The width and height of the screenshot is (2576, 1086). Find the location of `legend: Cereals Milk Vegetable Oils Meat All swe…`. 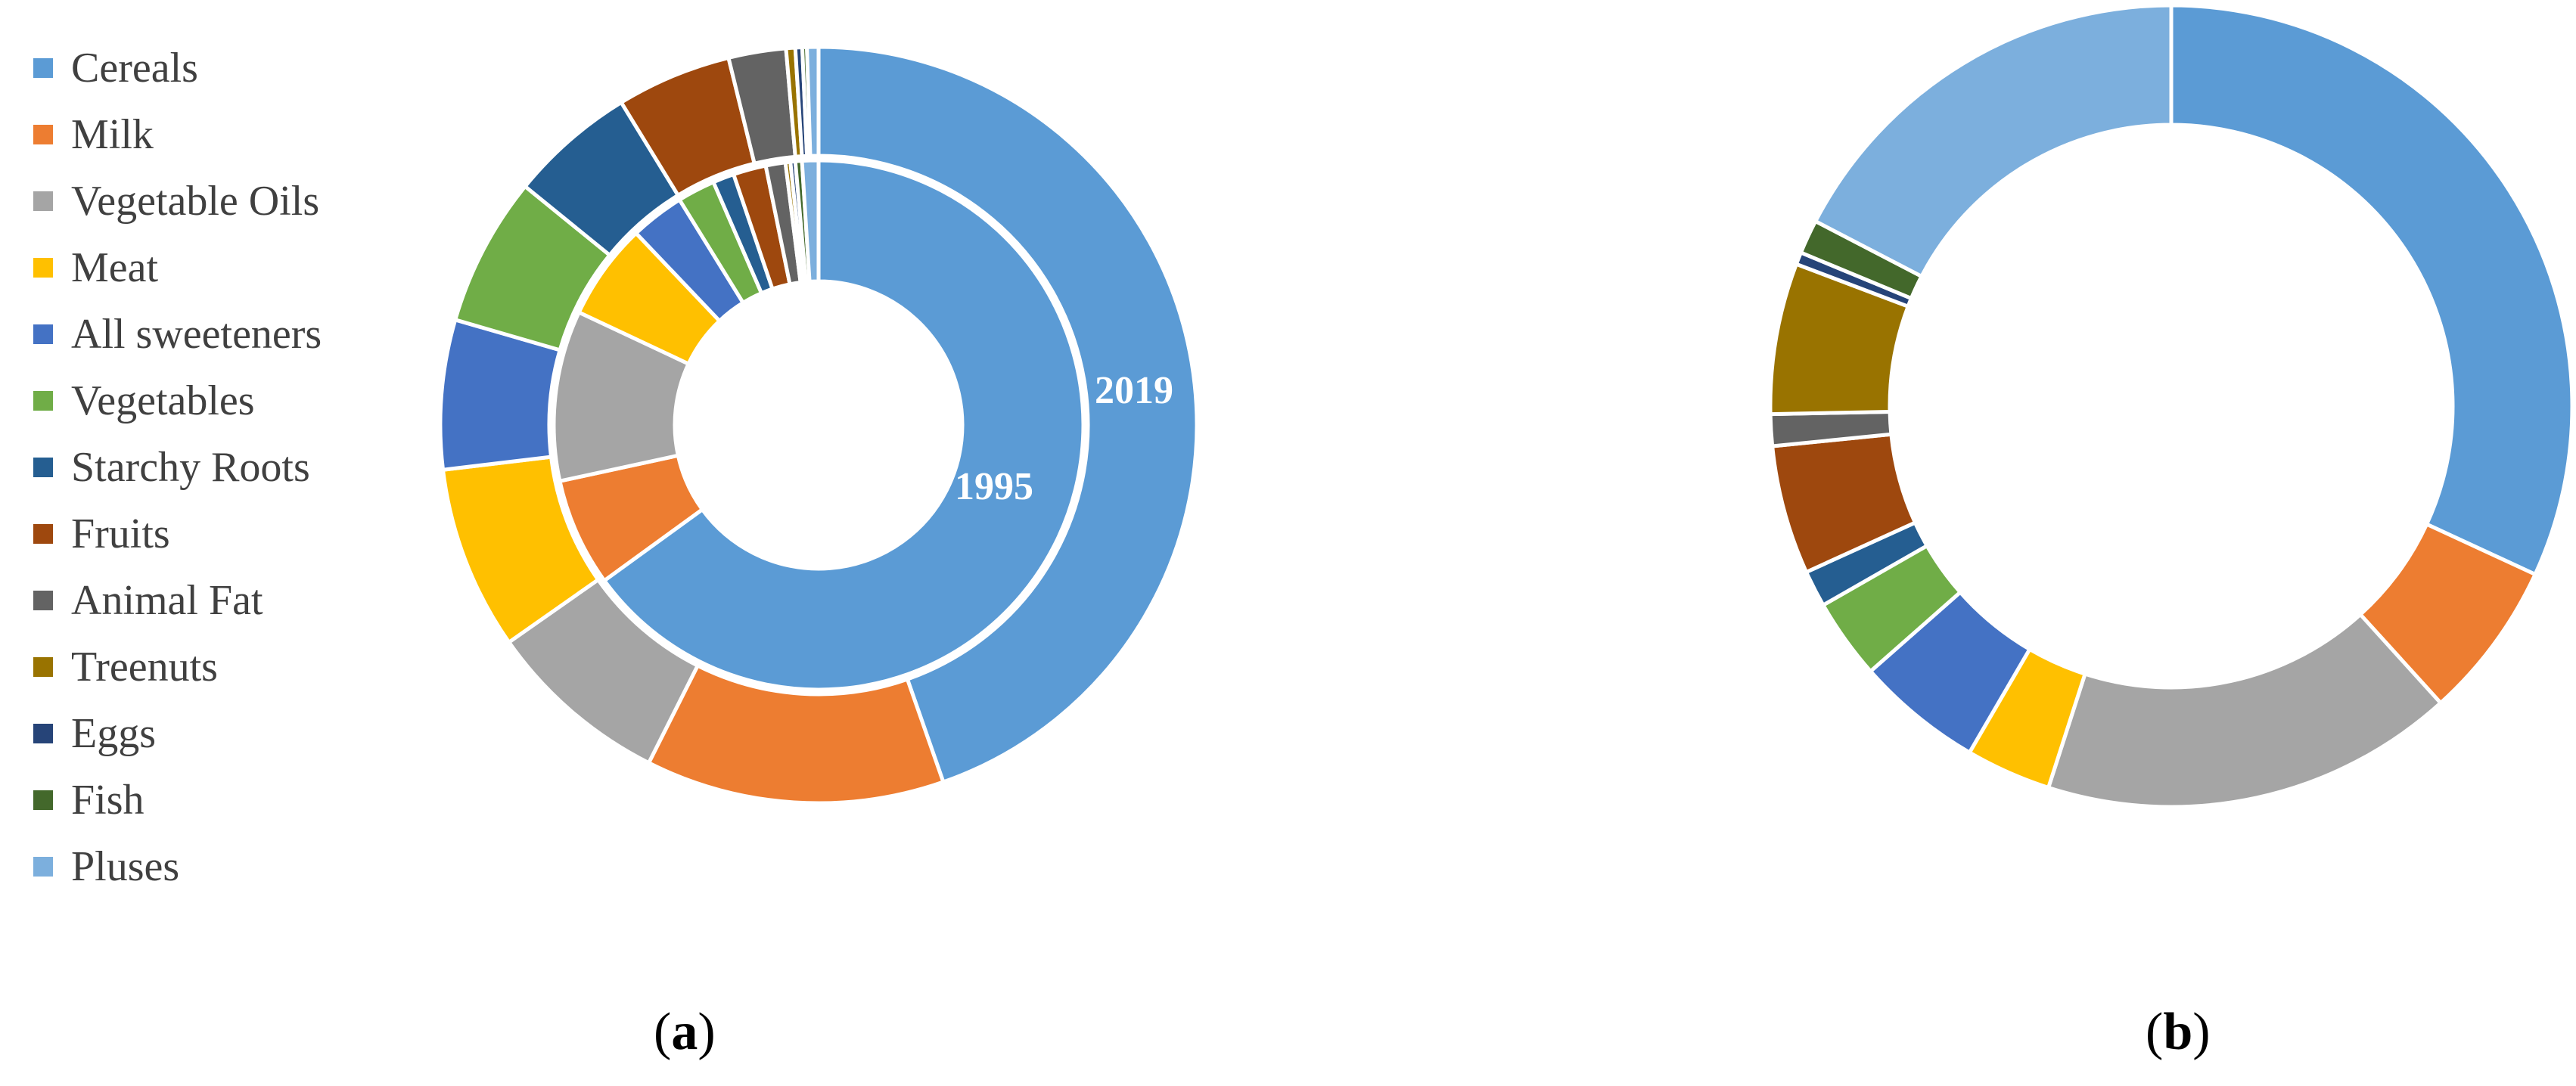

legend: Cereals Milk Vegetable Oils Meat All swe… is located at coordinates (230, 473).